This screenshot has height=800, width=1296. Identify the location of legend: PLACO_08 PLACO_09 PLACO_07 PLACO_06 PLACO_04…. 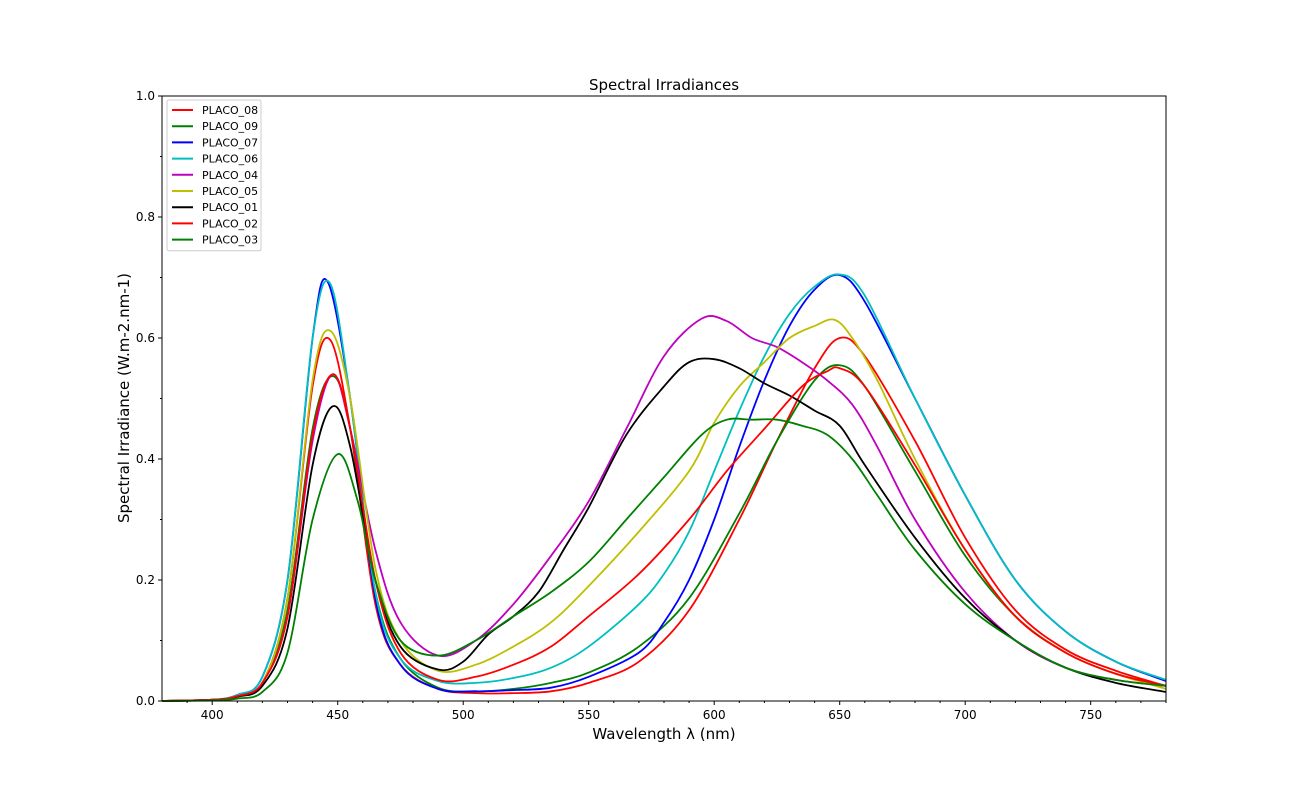
(214, 175).